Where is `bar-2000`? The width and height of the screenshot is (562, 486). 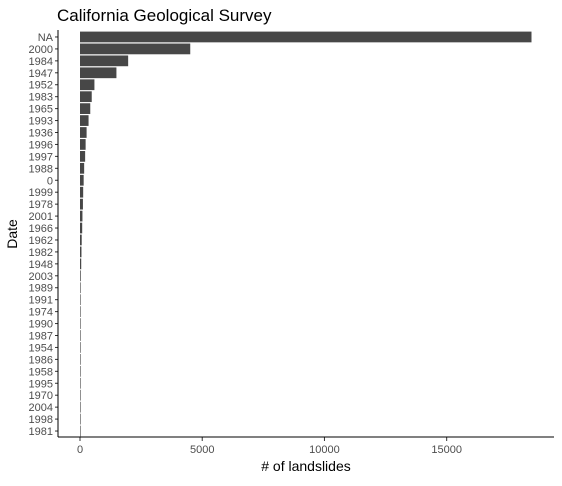 bar-2000 is located at coordinates (135, 49).